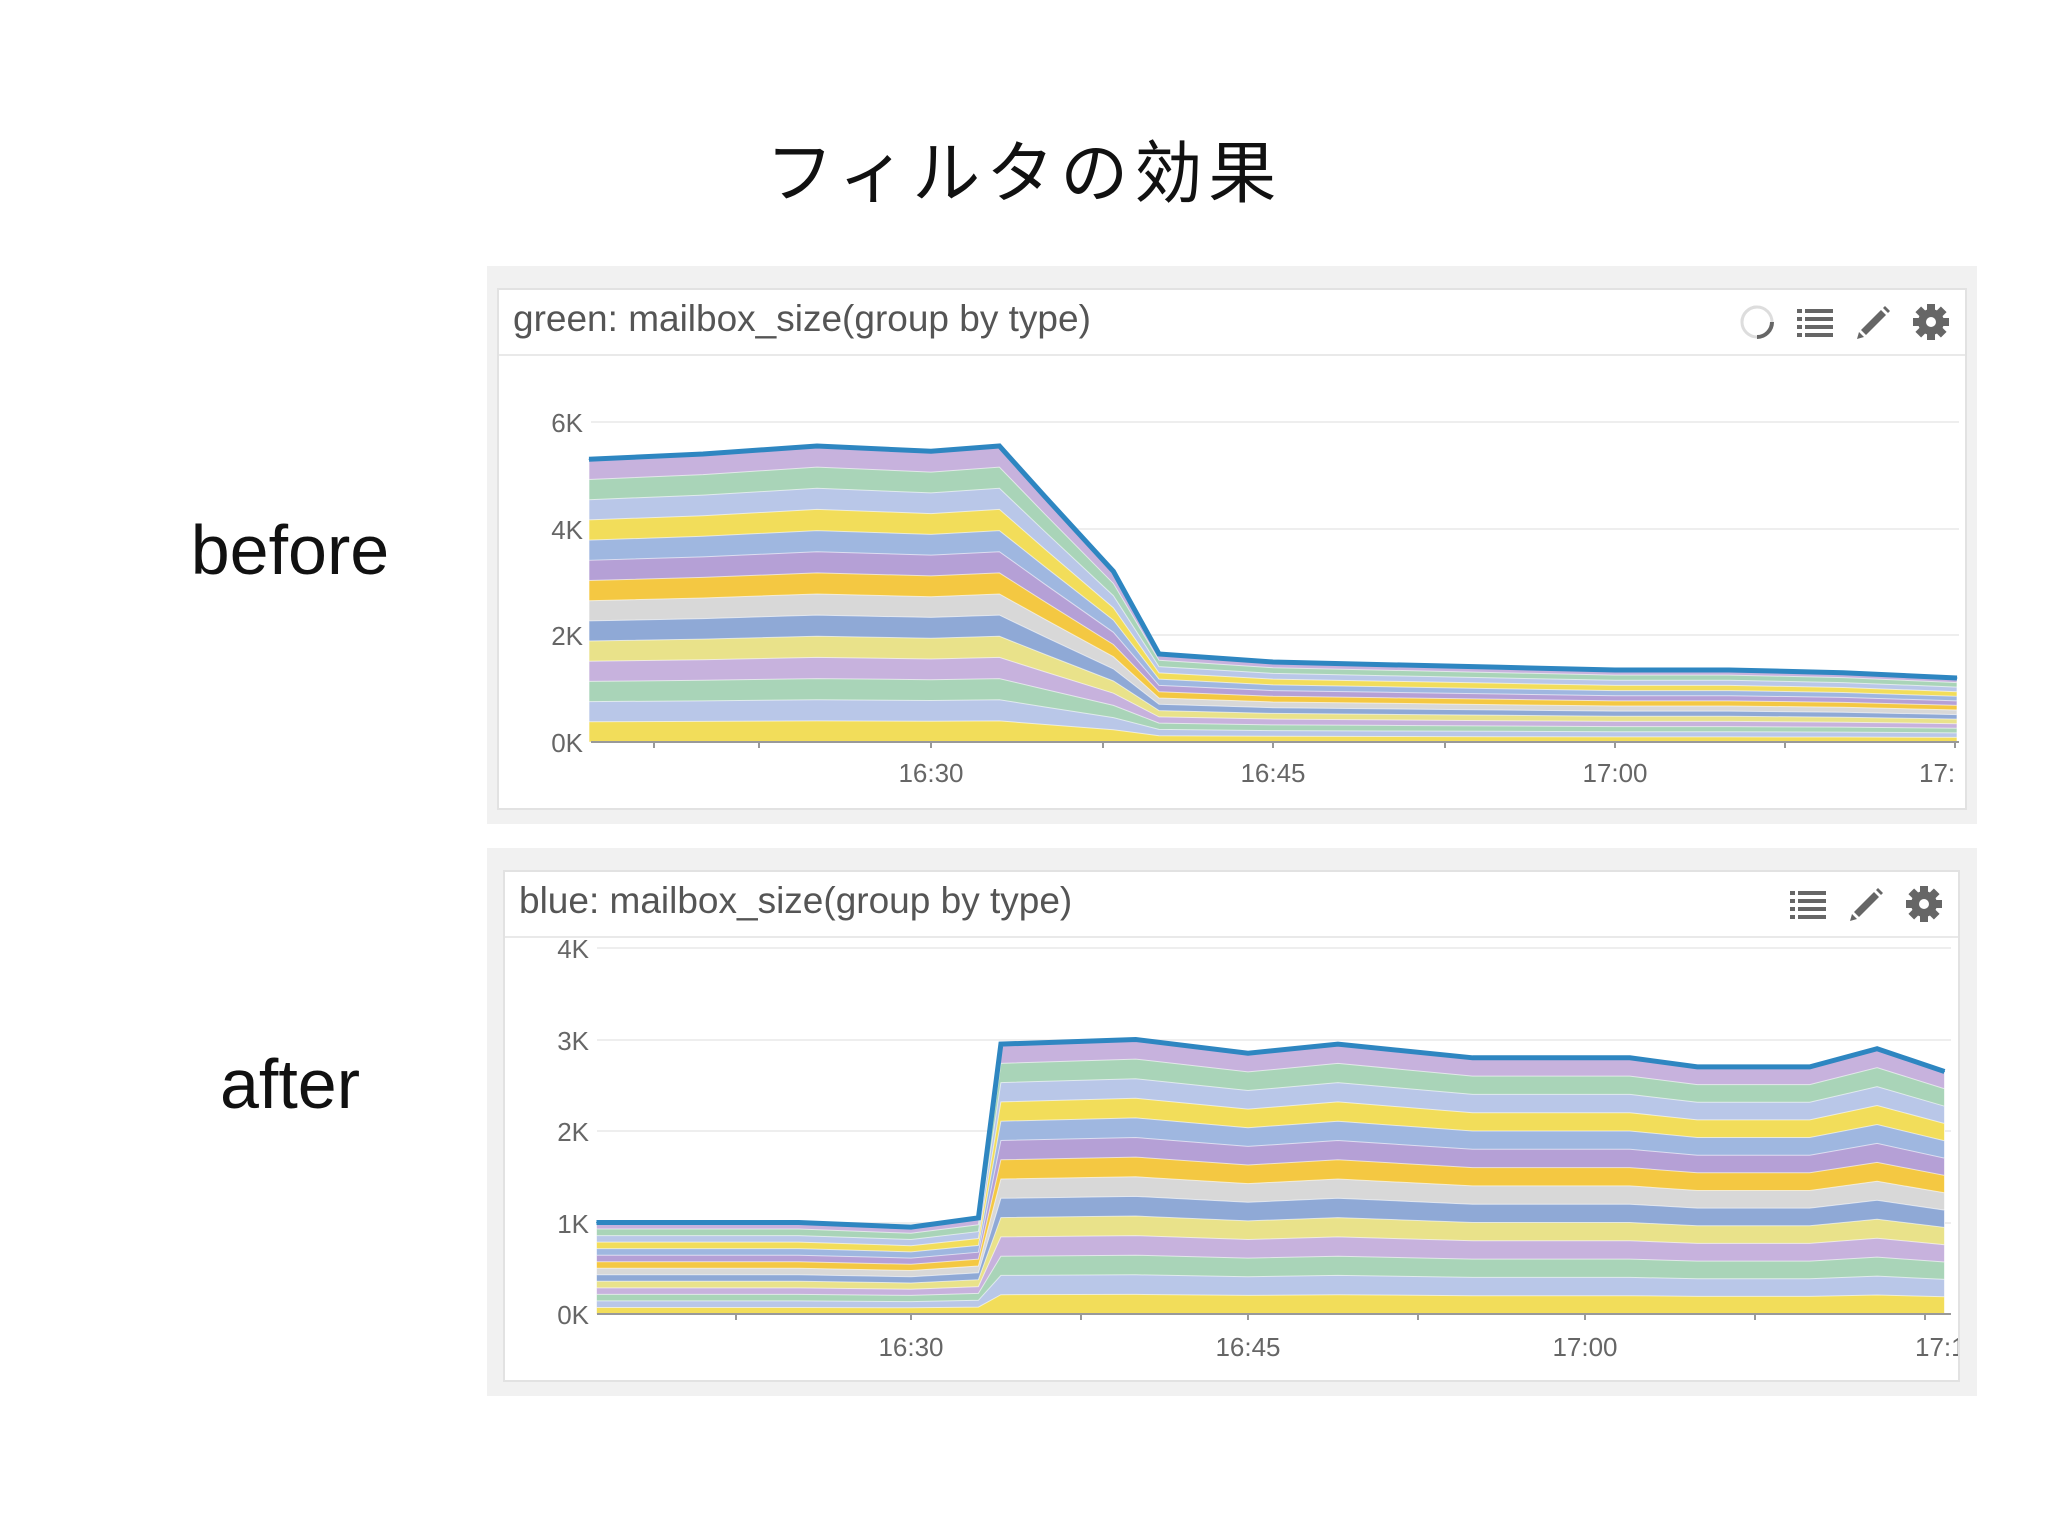  What do you see at coordinates (290, 550) in the screenshot?
I see `before-label: before` at bounding box center [290, 550].